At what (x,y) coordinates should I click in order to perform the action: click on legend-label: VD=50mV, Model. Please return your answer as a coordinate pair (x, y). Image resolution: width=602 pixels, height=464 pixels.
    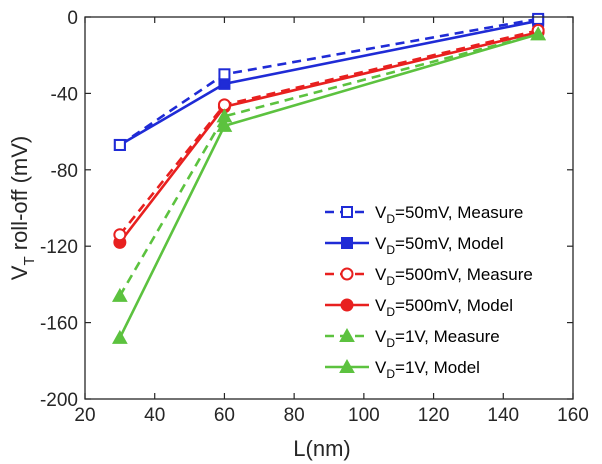
    Looking at the image, I should click on (439, 245).